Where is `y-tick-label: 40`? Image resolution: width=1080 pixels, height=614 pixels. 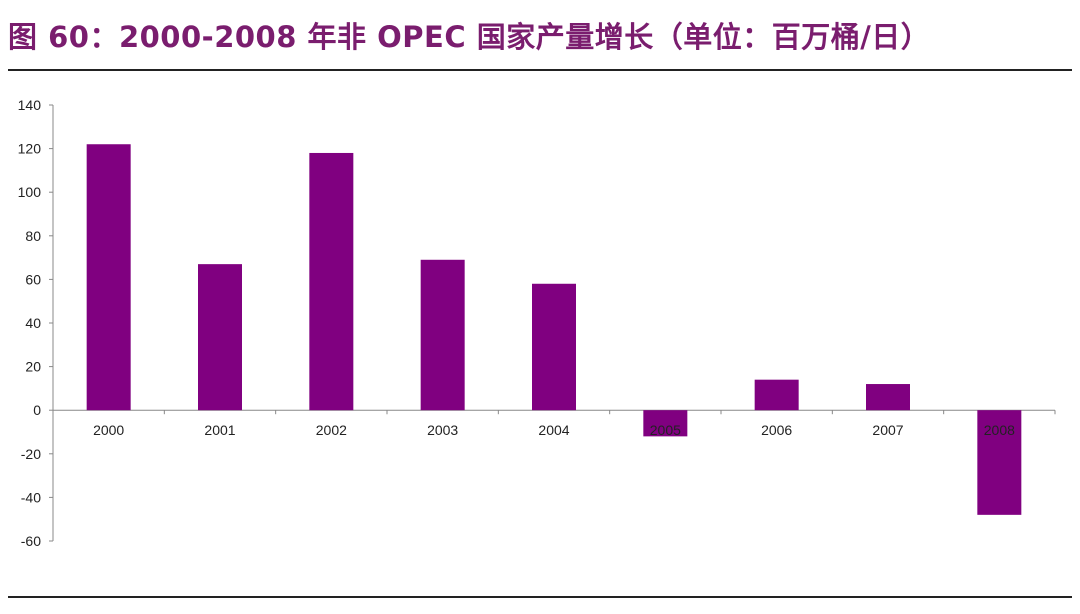 y-tick-label: 40 is located at coordinates (33, 323).